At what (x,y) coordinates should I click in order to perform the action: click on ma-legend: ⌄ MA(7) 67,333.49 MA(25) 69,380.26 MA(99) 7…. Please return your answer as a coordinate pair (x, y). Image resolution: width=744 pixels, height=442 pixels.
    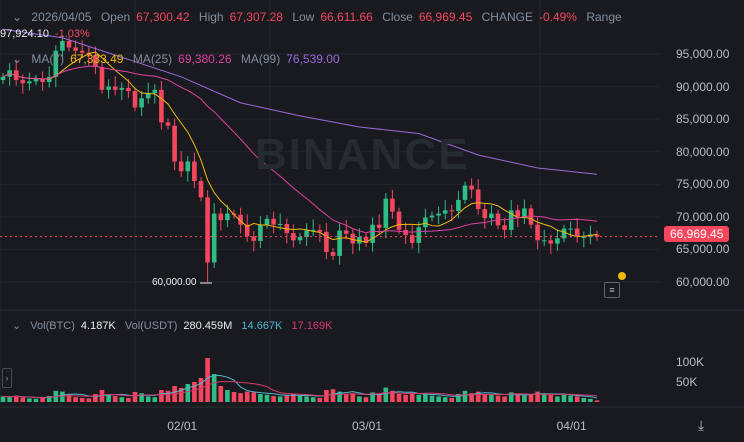
    Looking at the image, I should click on (179, 59).